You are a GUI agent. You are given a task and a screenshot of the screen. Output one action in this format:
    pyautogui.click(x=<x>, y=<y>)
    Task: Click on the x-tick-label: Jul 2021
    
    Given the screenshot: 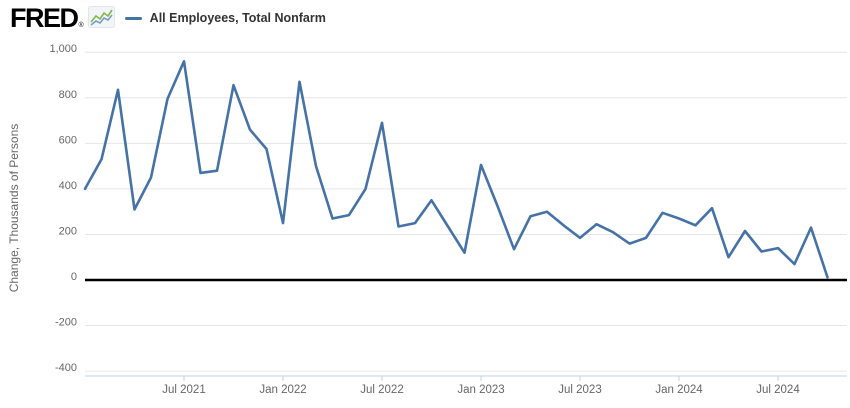 What is the action you would take?
    pyautogui.click(x=183, y=390)
    